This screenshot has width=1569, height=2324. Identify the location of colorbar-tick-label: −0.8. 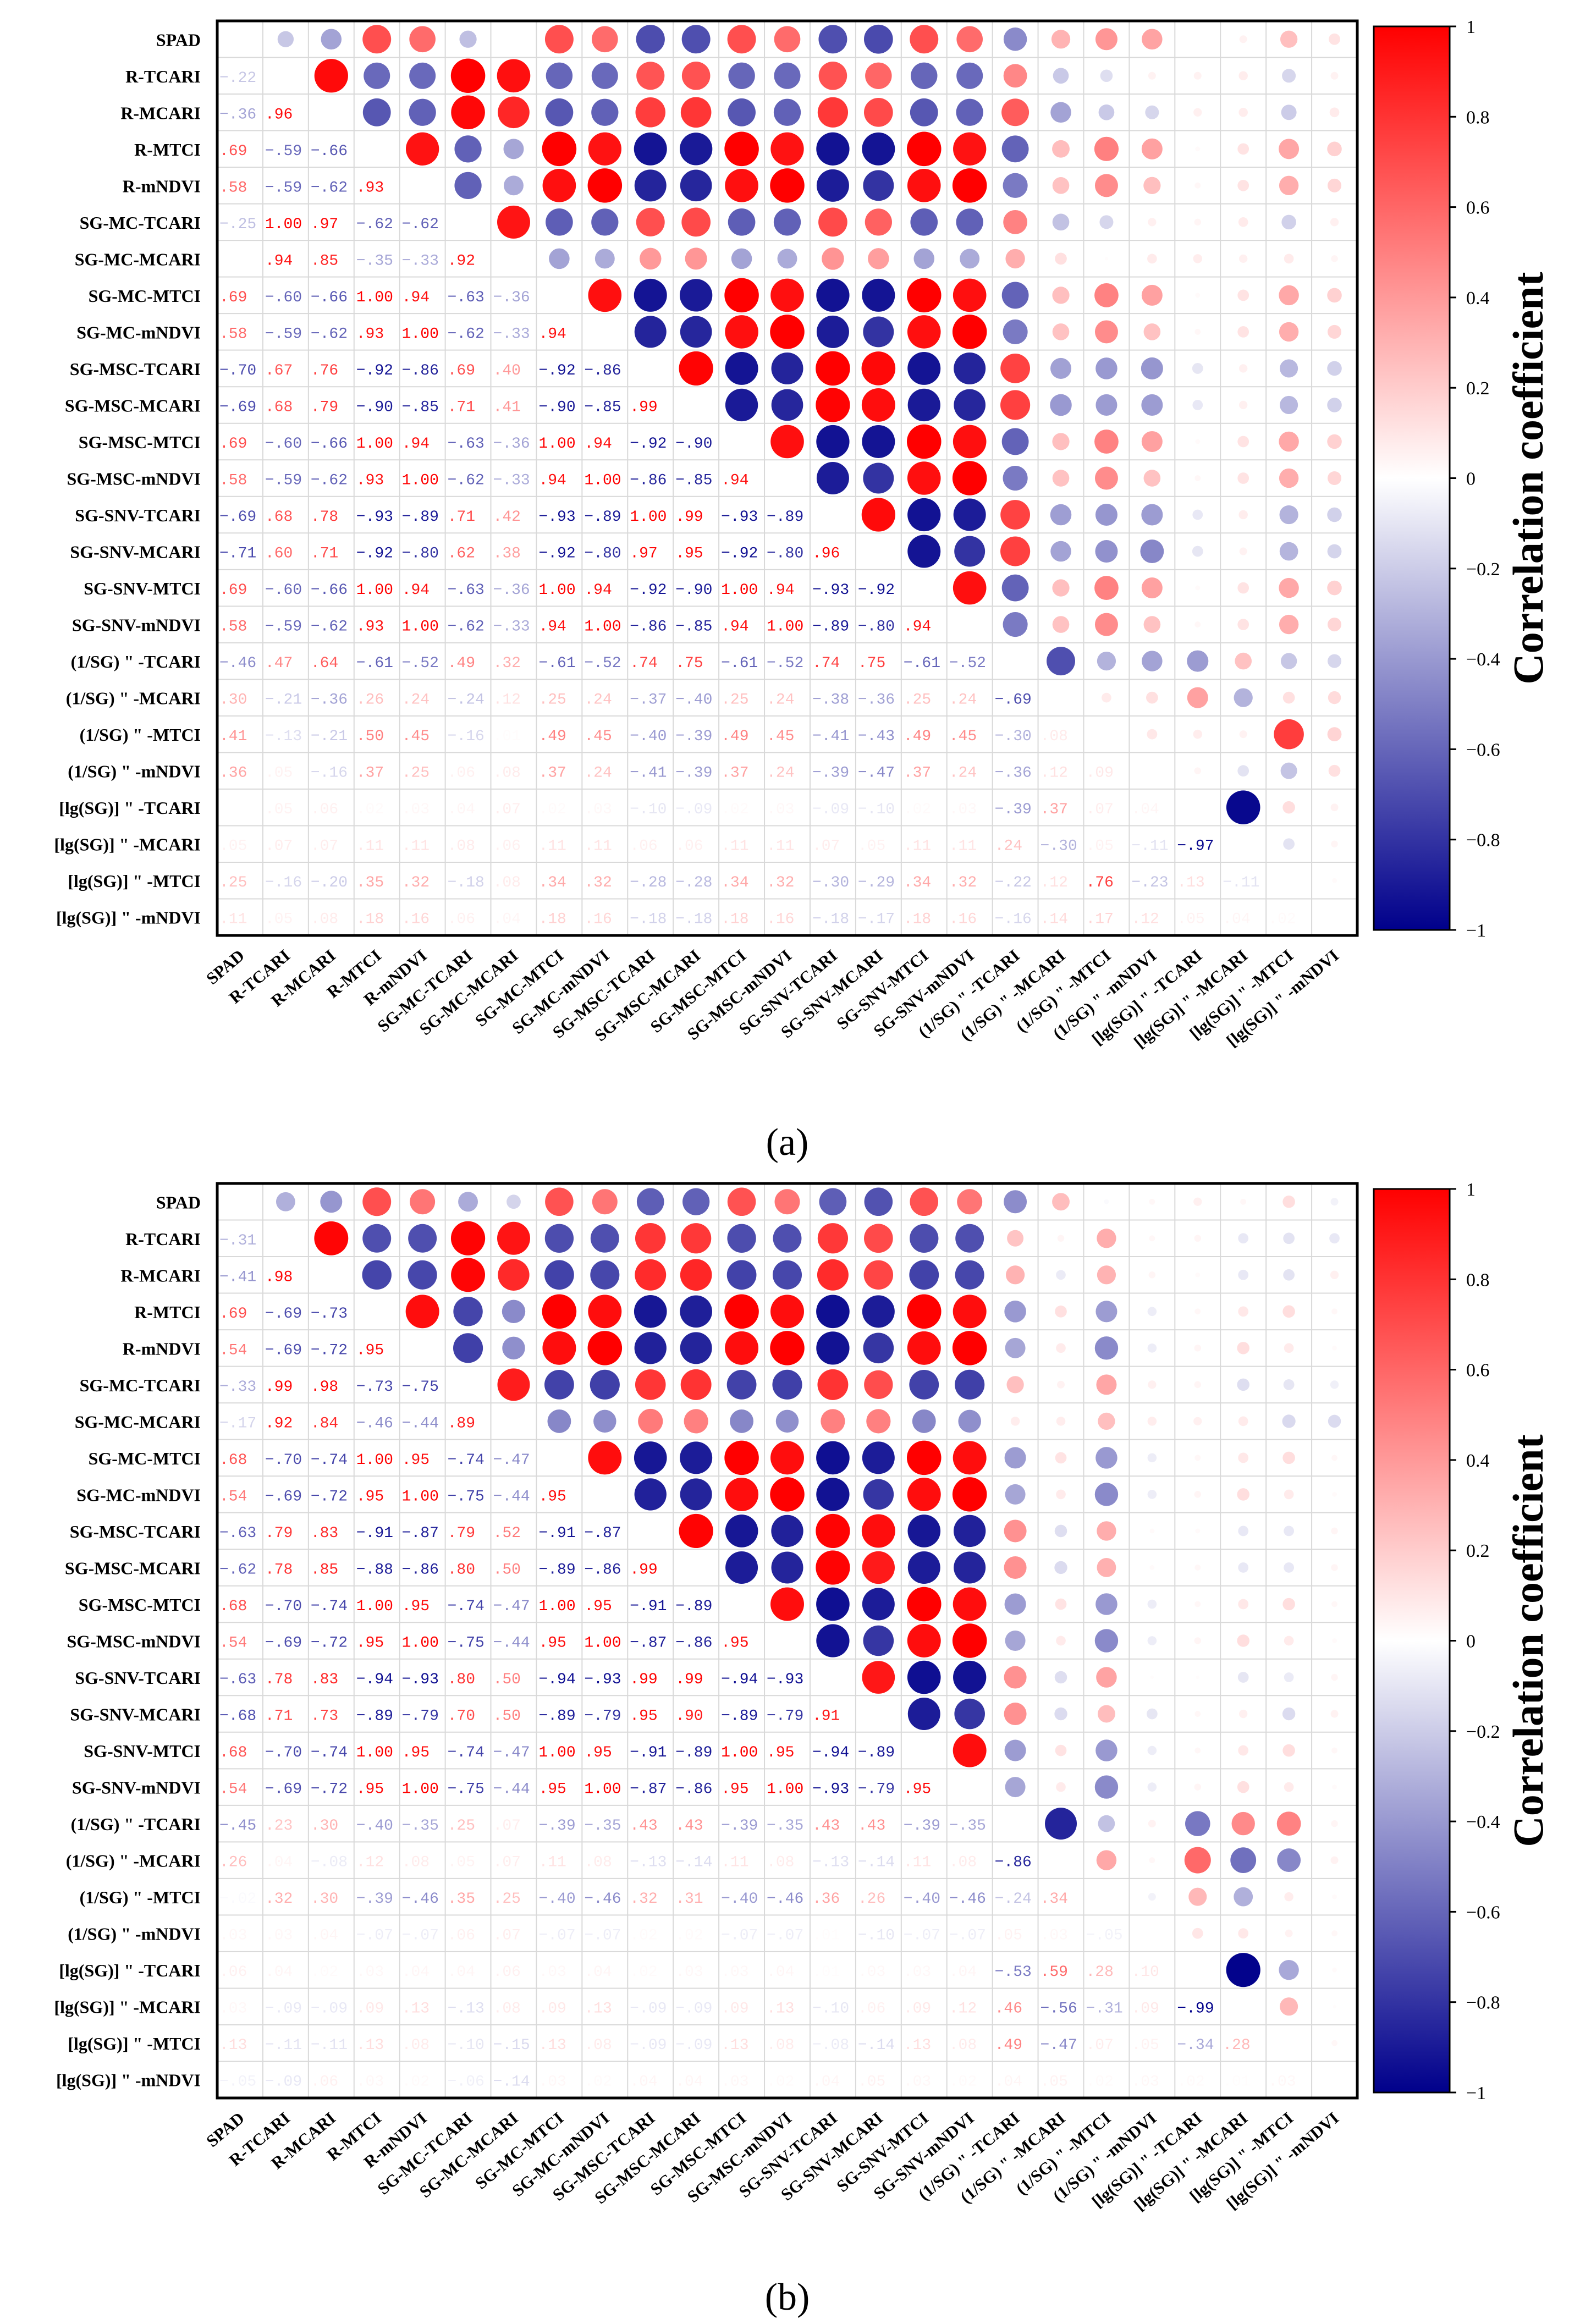
(1483, 840).